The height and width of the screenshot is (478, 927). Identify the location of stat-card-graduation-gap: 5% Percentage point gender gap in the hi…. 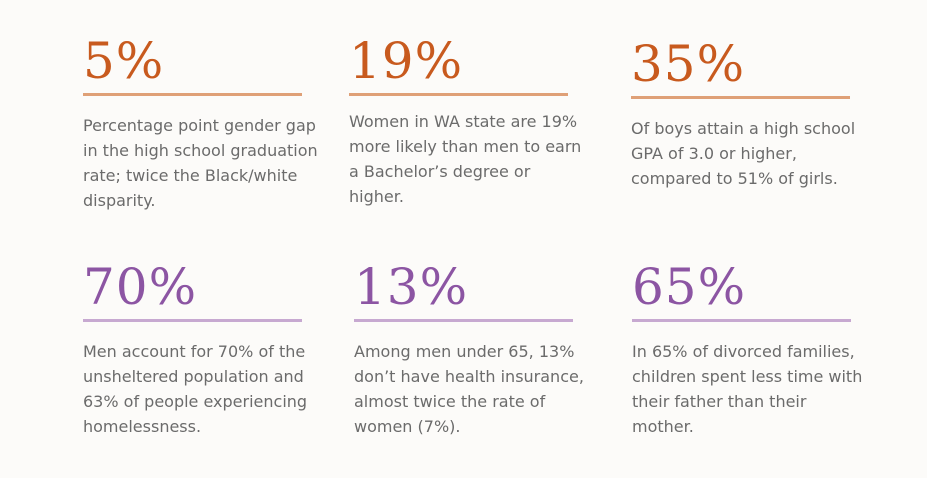
(203, 123).